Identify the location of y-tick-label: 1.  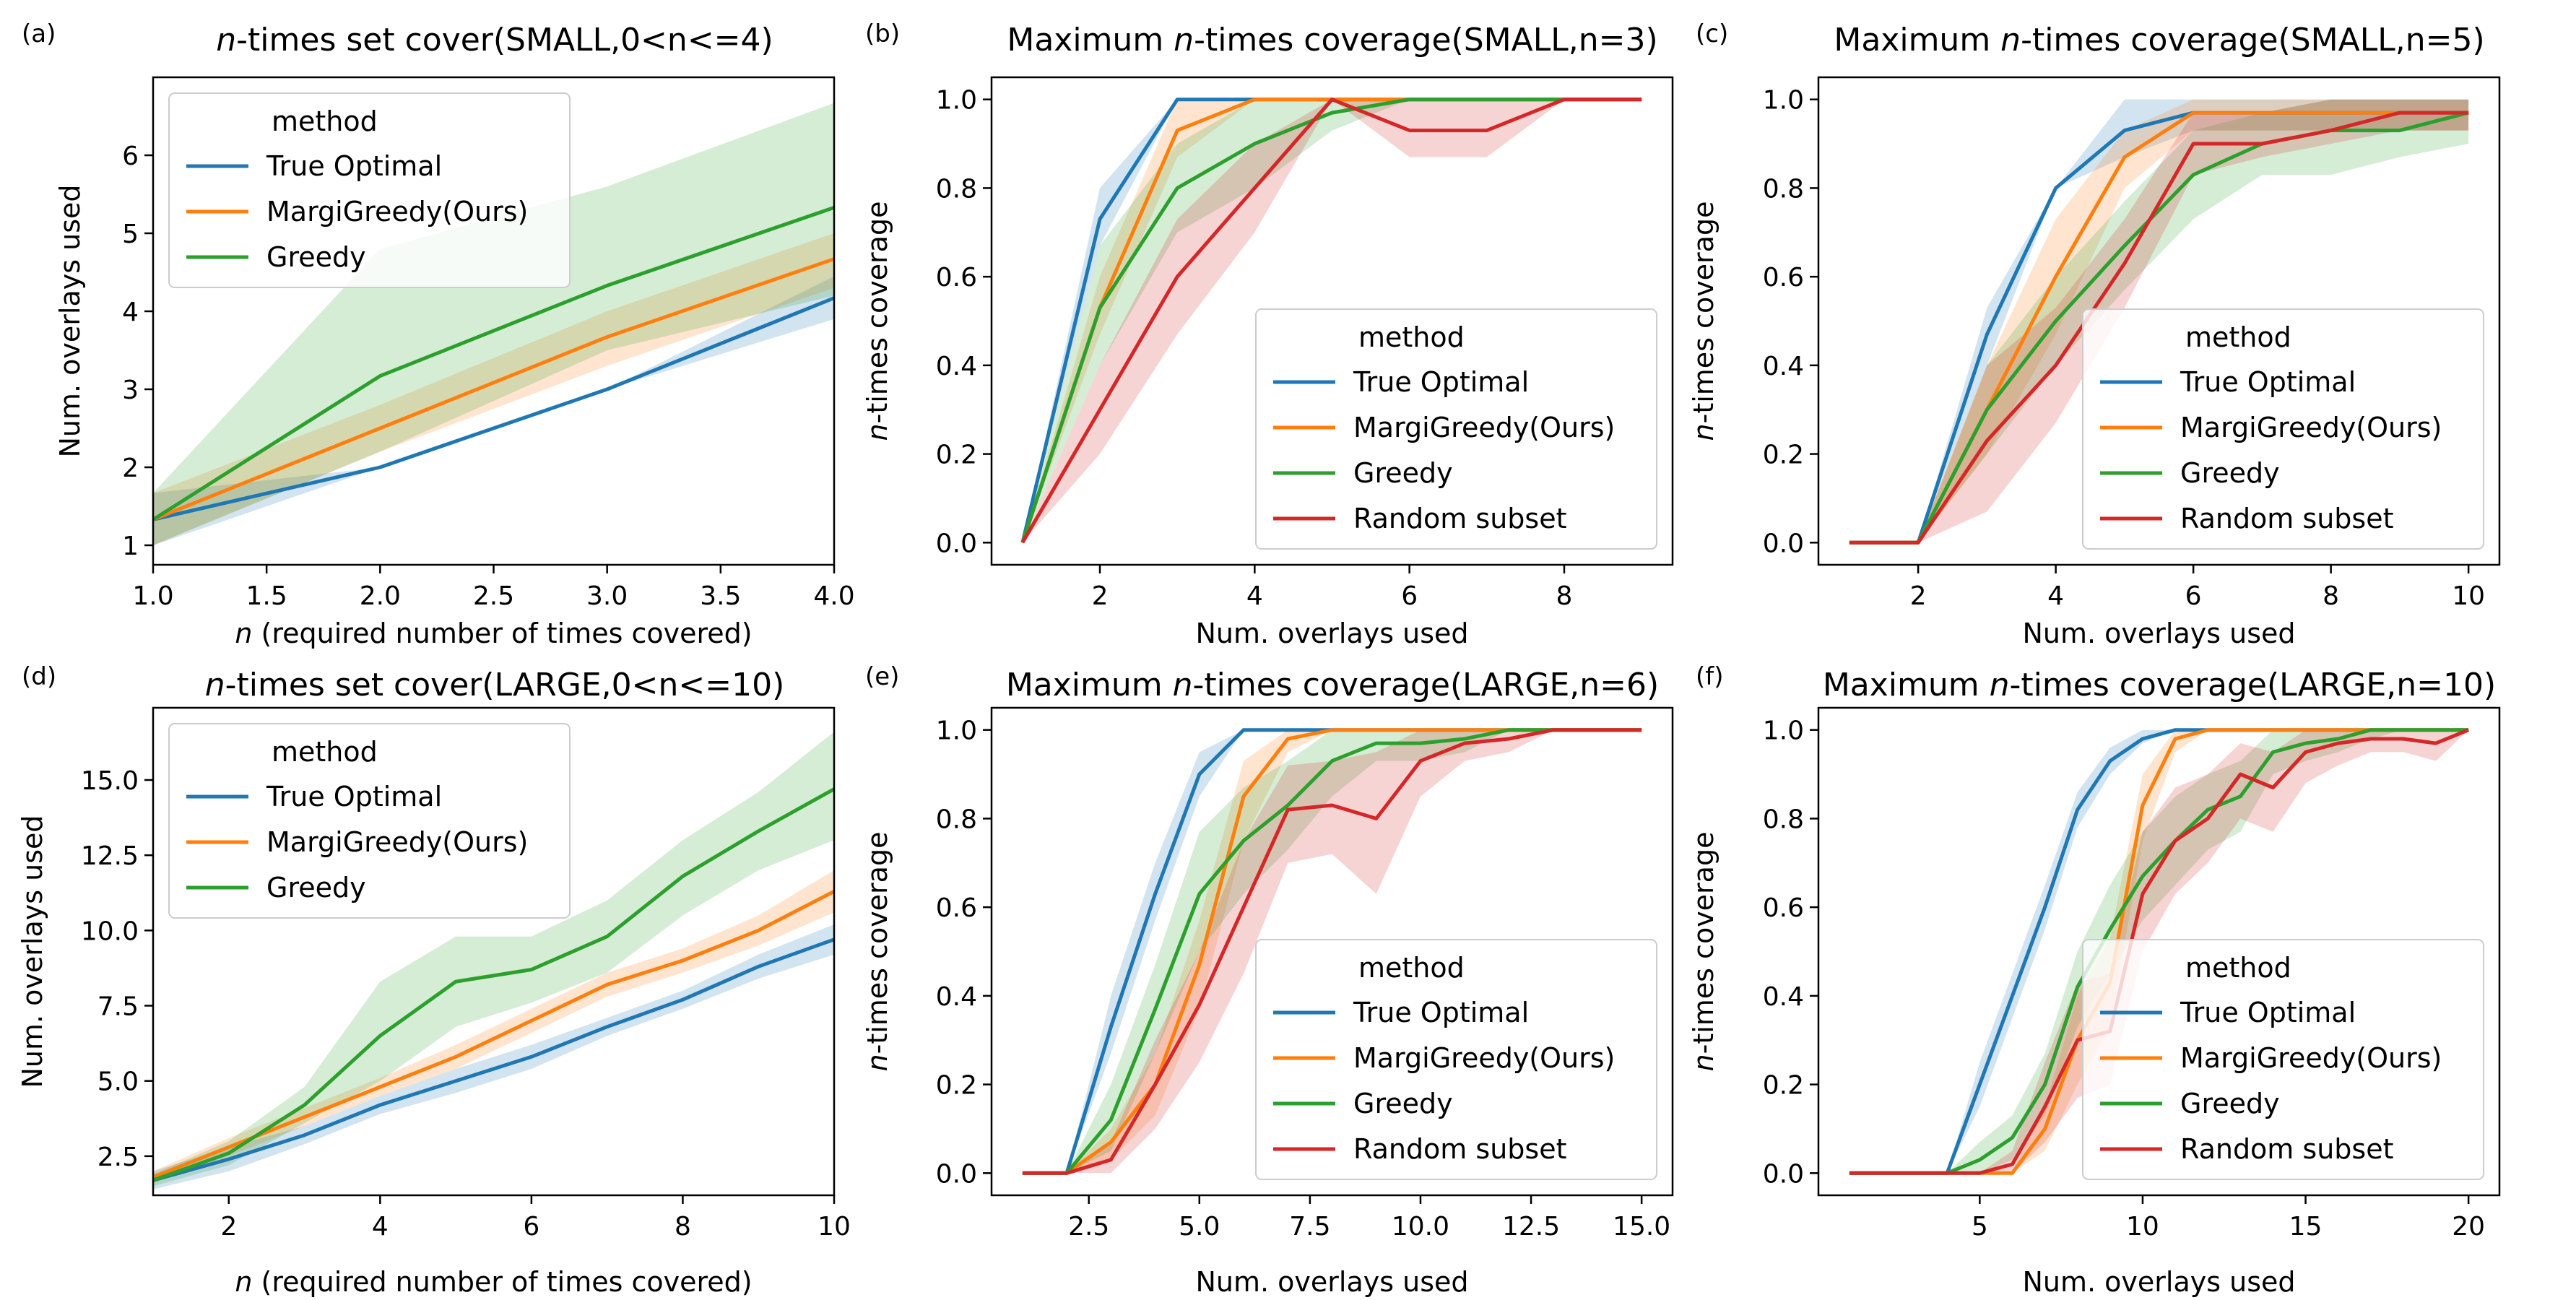
(130, 546).